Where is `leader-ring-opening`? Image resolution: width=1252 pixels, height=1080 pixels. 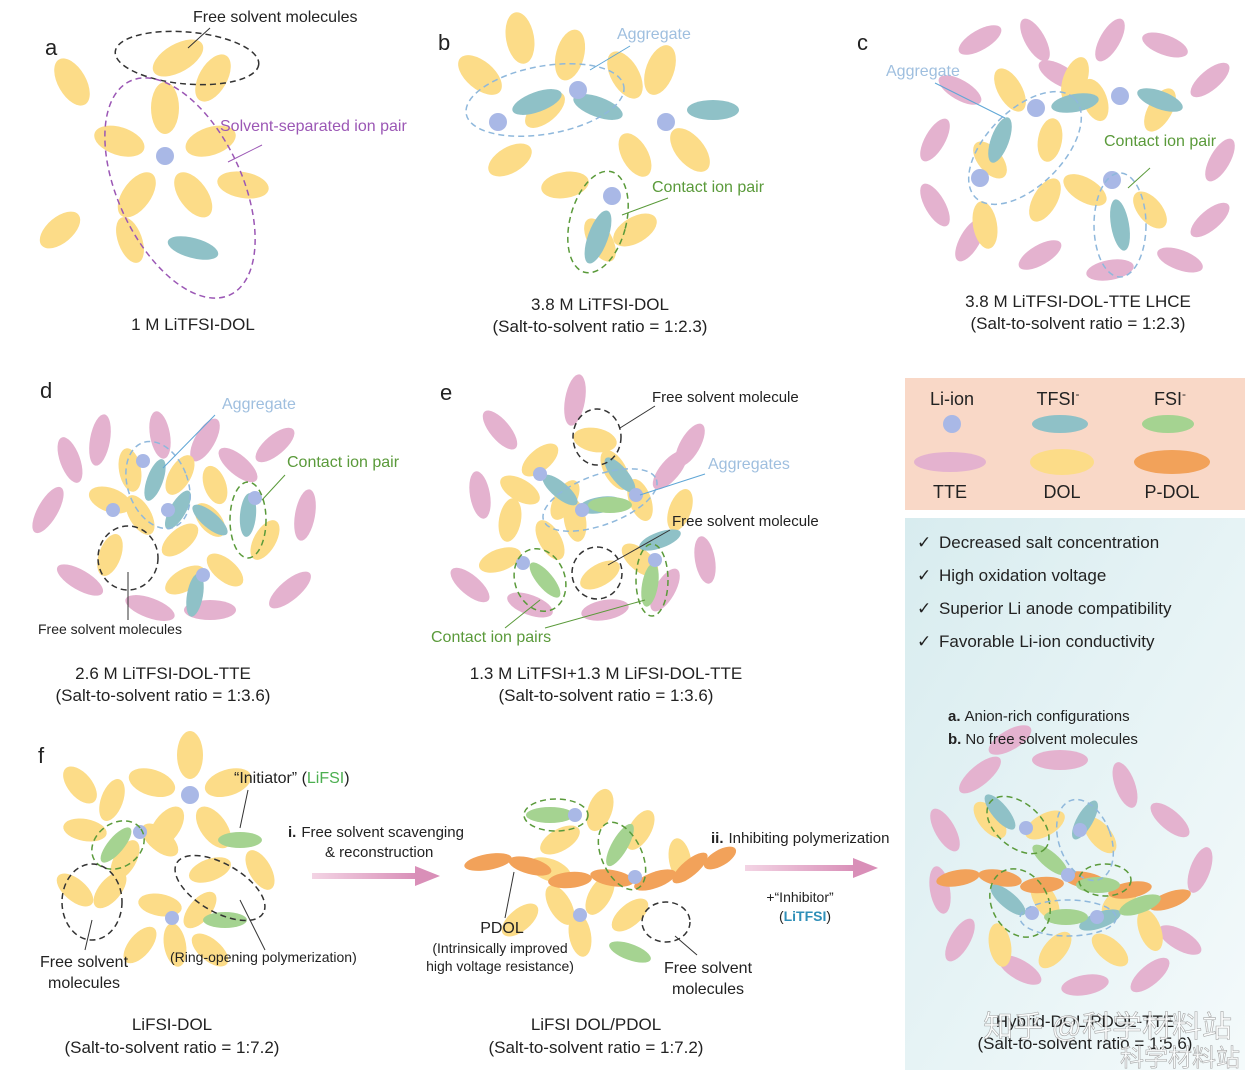 leader-ring-opening is located at coordinates (252, 925).